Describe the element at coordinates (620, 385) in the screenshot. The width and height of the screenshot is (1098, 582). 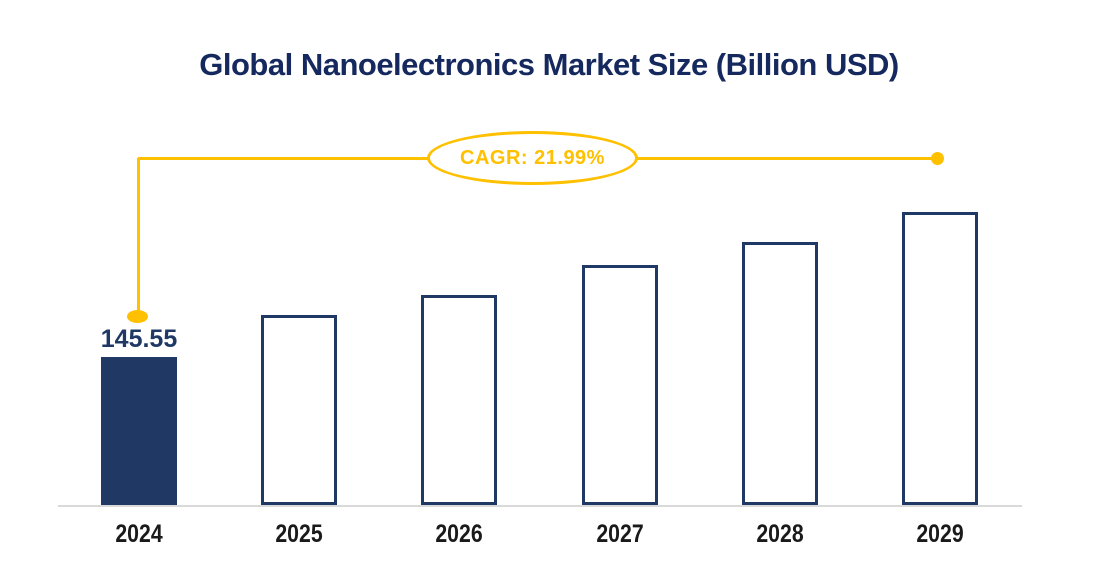
I see `bar-2027` at that location.